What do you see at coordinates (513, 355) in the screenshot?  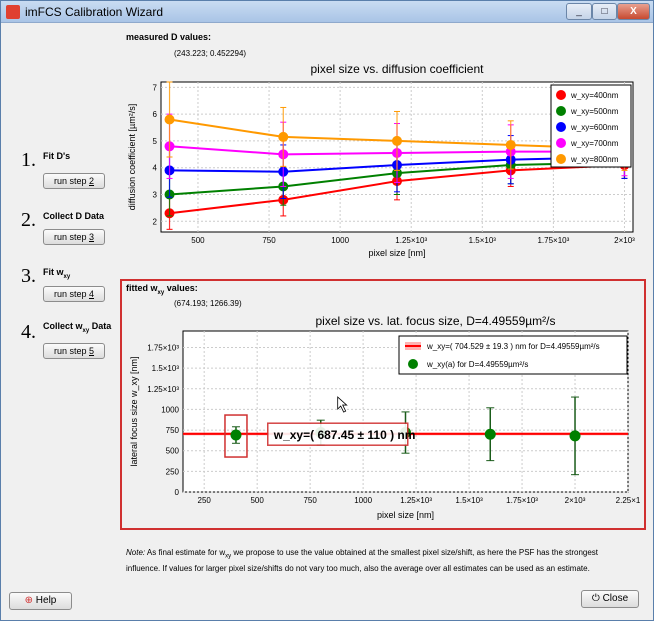 I see `legend-box` at bounding box center [513, 355].